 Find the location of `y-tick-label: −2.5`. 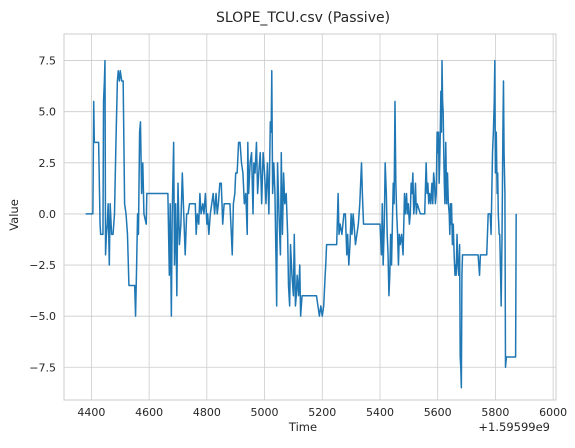

y-tick-label: −2.5 is located at coordinates (42, 265).